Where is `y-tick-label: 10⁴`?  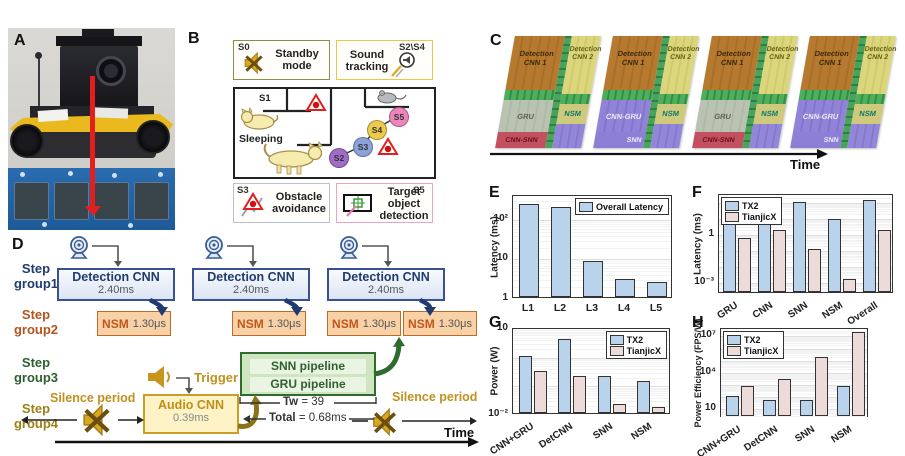
y-tick-label: 10⁴ is located at coordinates (707, 371).